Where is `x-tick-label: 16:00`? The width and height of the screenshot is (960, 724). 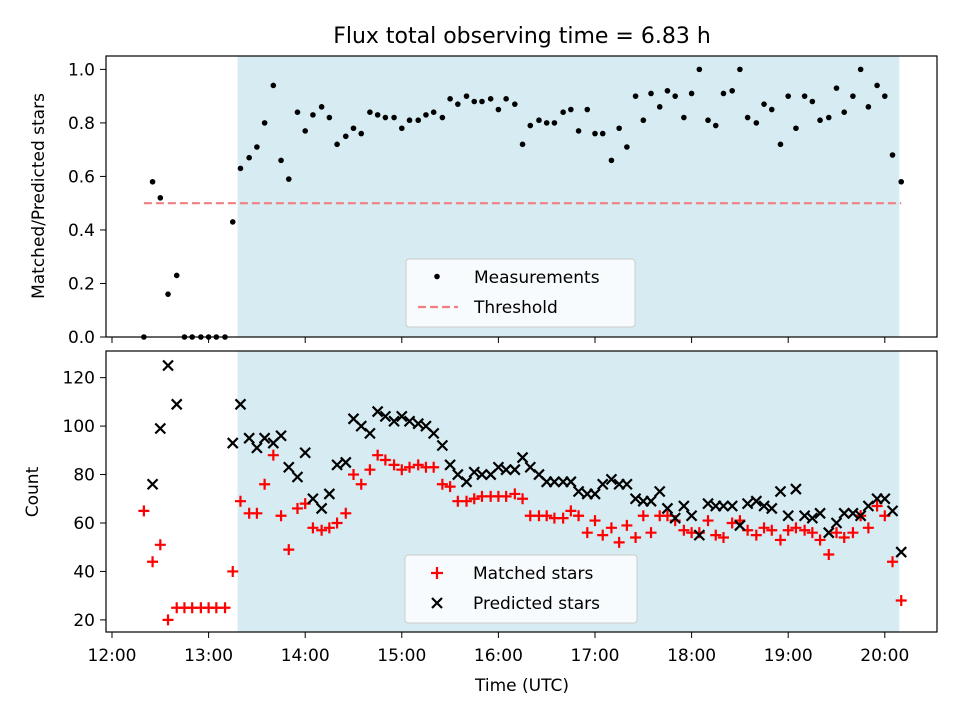
x-tick-label: 16:00 is located at coordinates (498, 656).